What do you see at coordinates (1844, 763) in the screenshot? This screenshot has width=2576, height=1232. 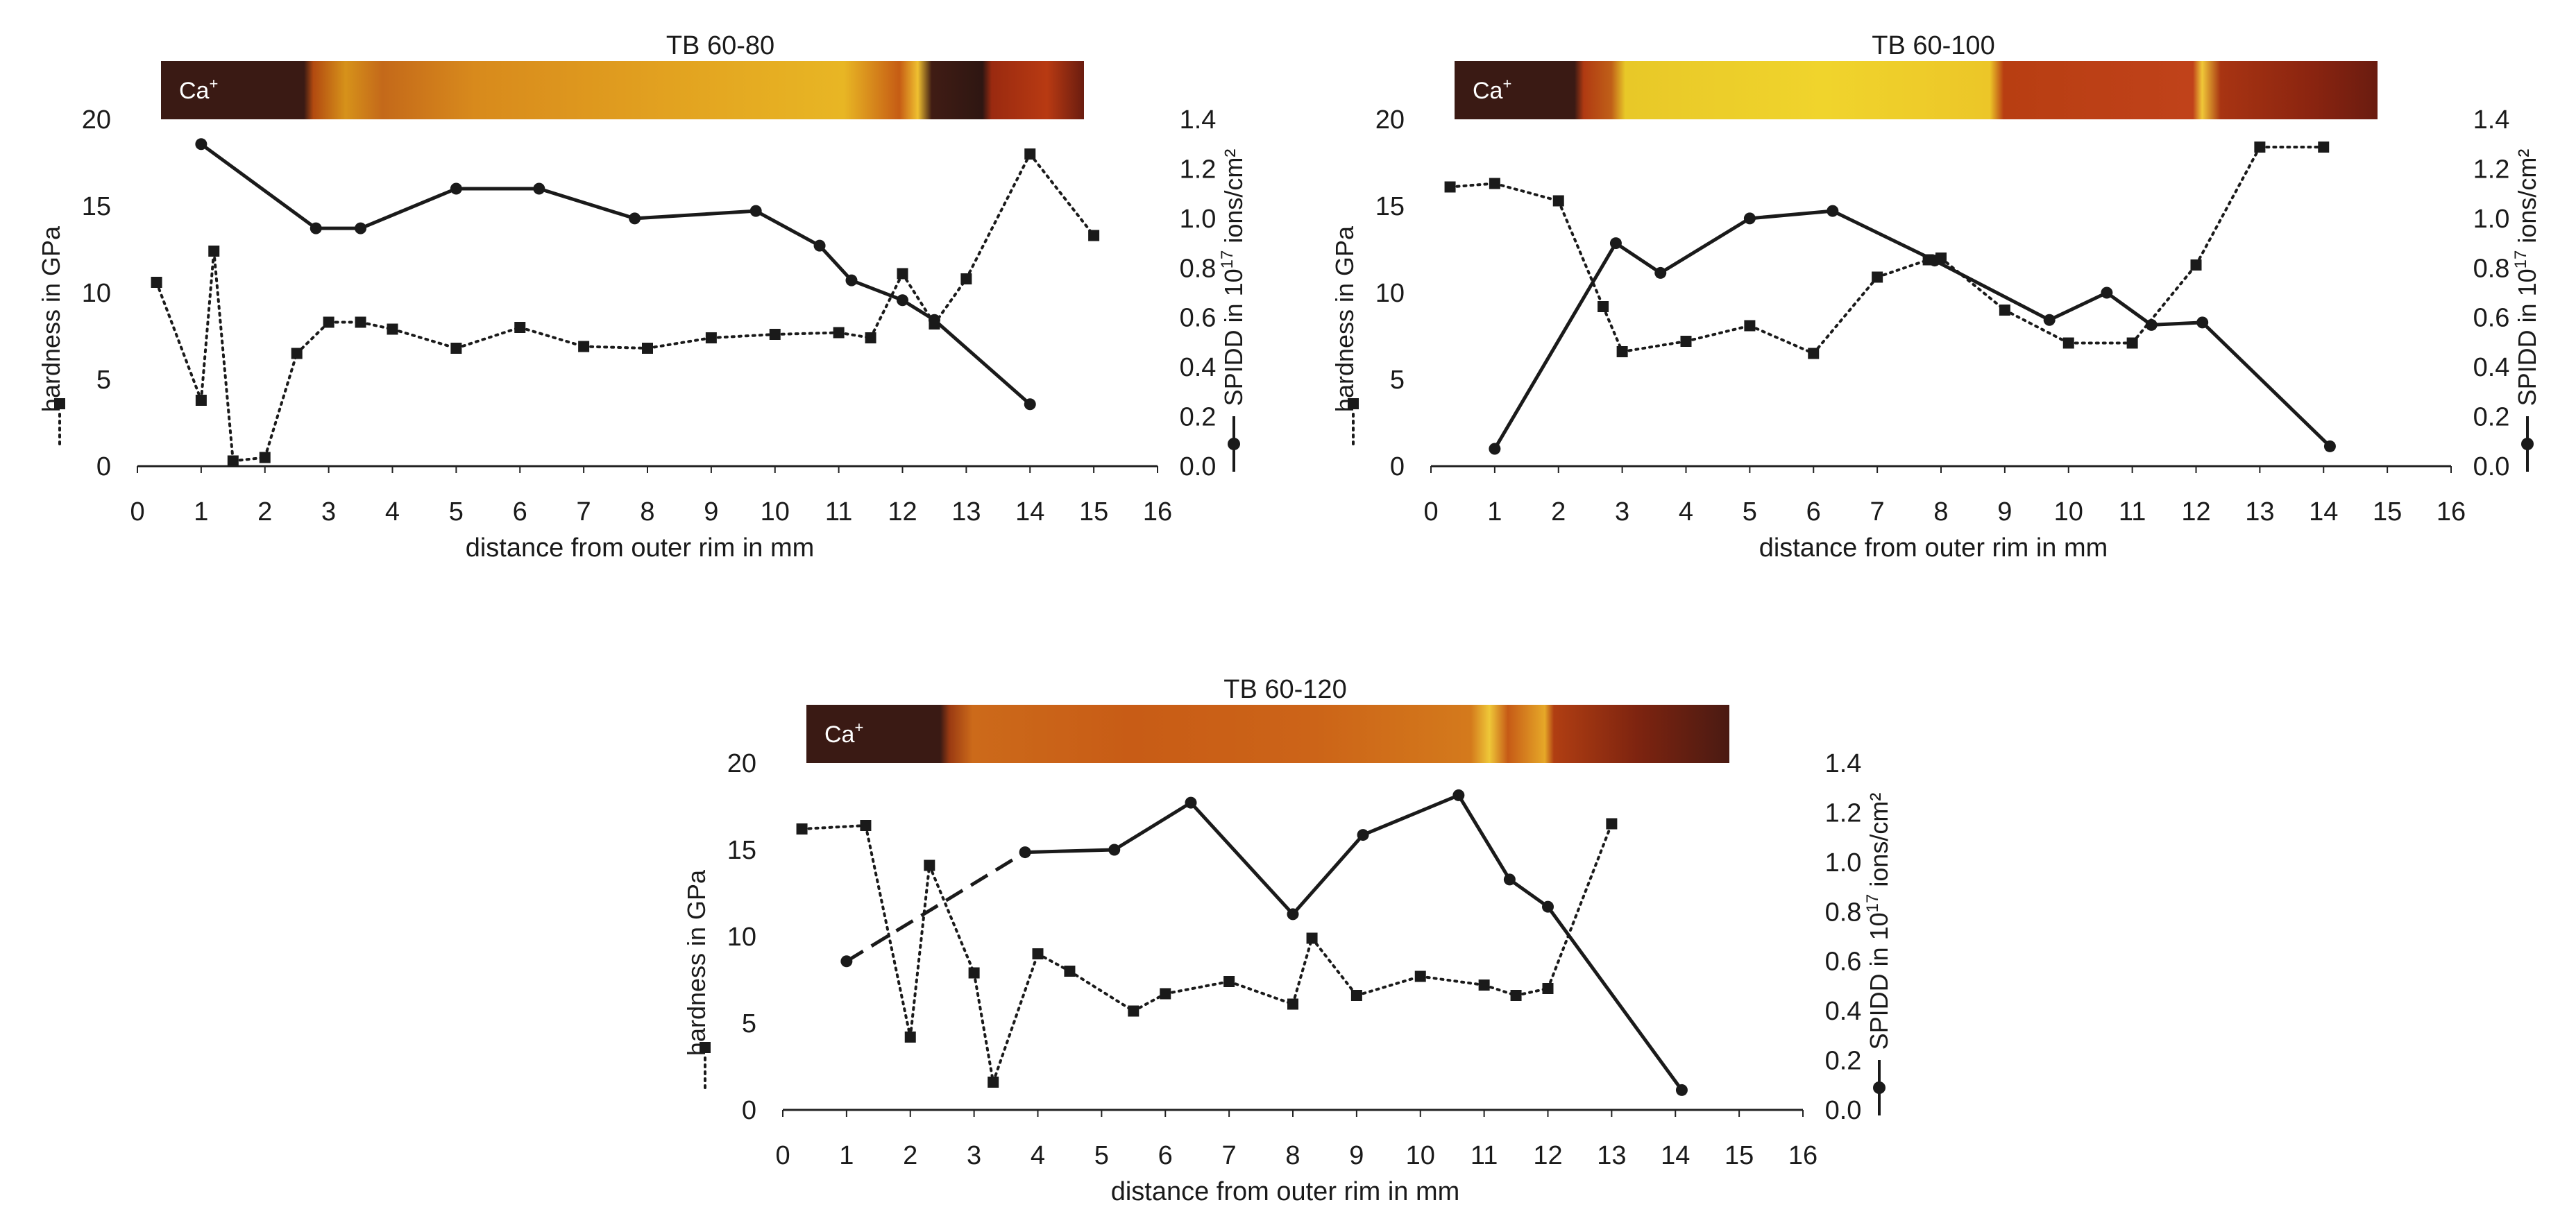 I see `y-right-tick-label: 1.4` at bounding box center [1844, 763].